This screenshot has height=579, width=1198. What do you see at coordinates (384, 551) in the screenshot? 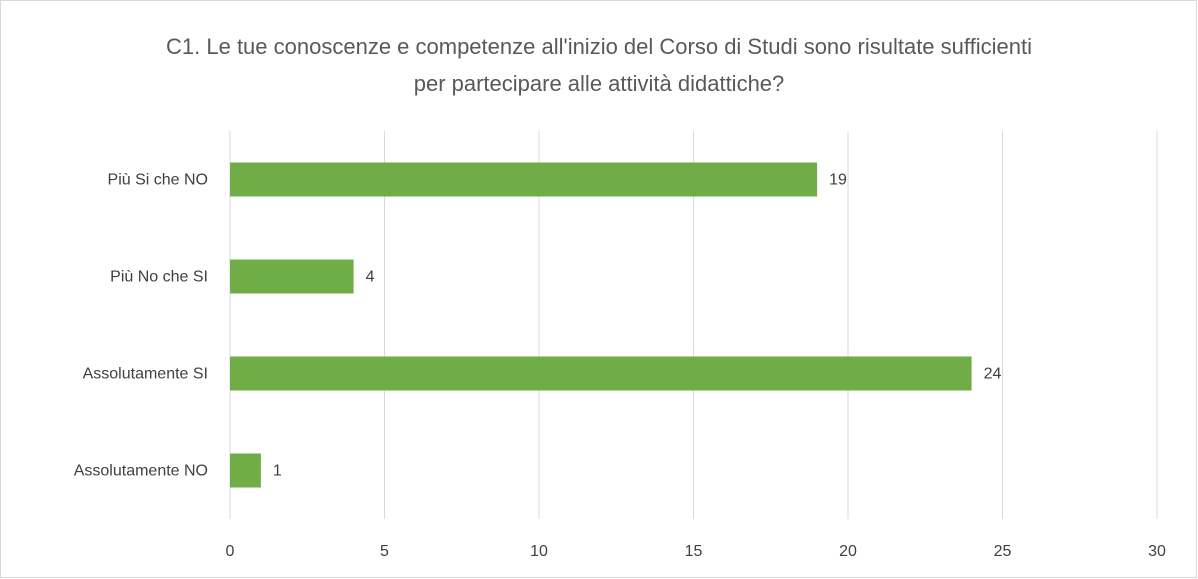
I see `x-tick-label: 5` at bounding box center [384, 551].